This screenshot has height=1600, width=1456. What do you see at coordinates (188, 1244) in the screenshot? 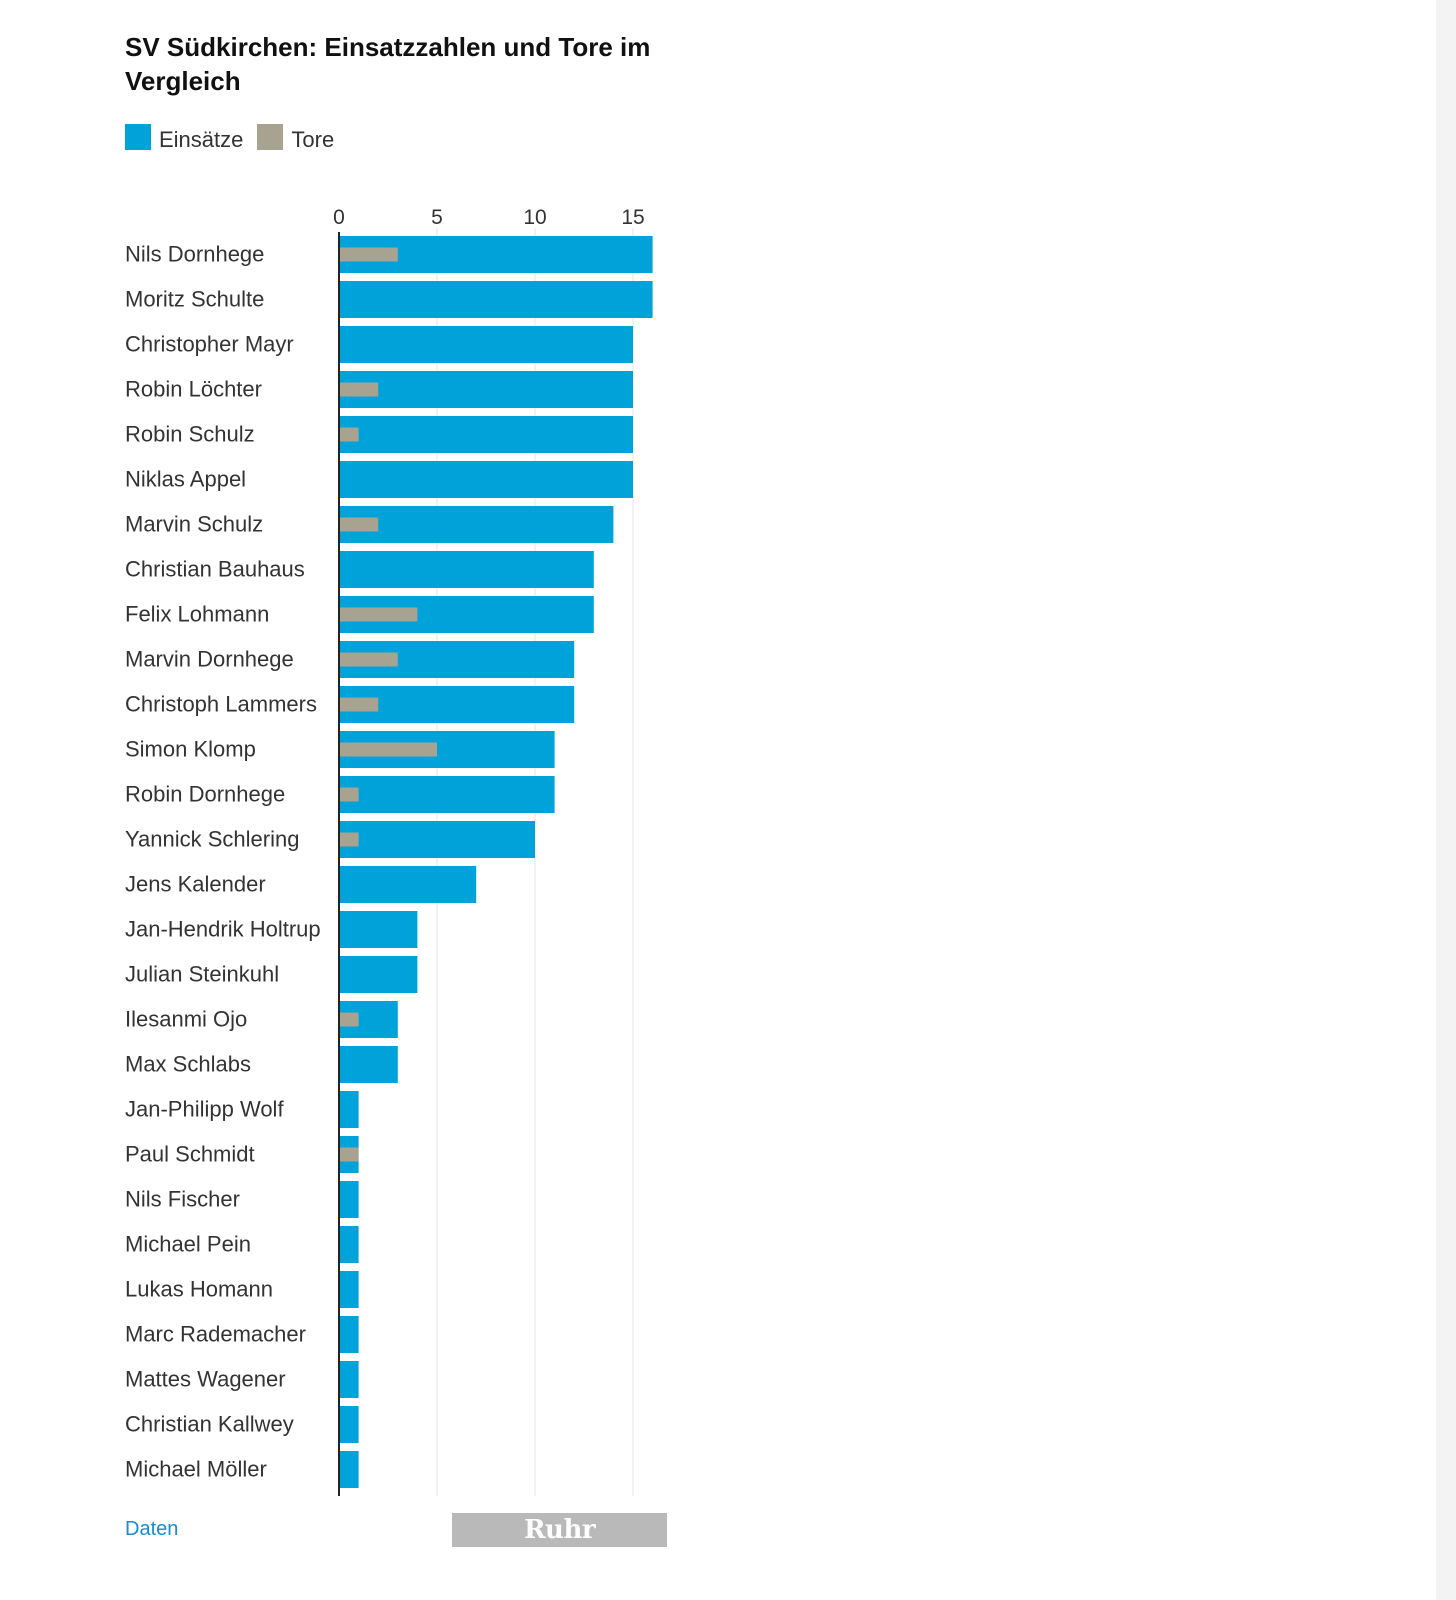
I see `category-label: Michael Pein` at bounding box center [188, 1244].